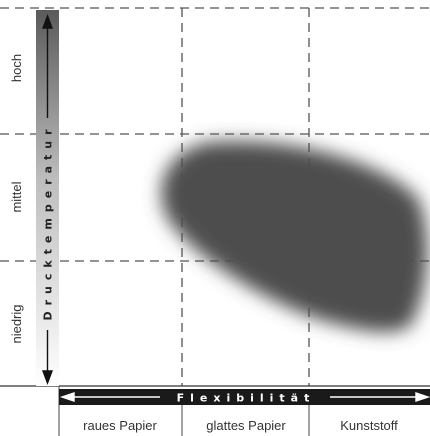 The height and width of the screenshot is (436, 430). I want to click on y-label-hoch: hoch, so click(16, 68).